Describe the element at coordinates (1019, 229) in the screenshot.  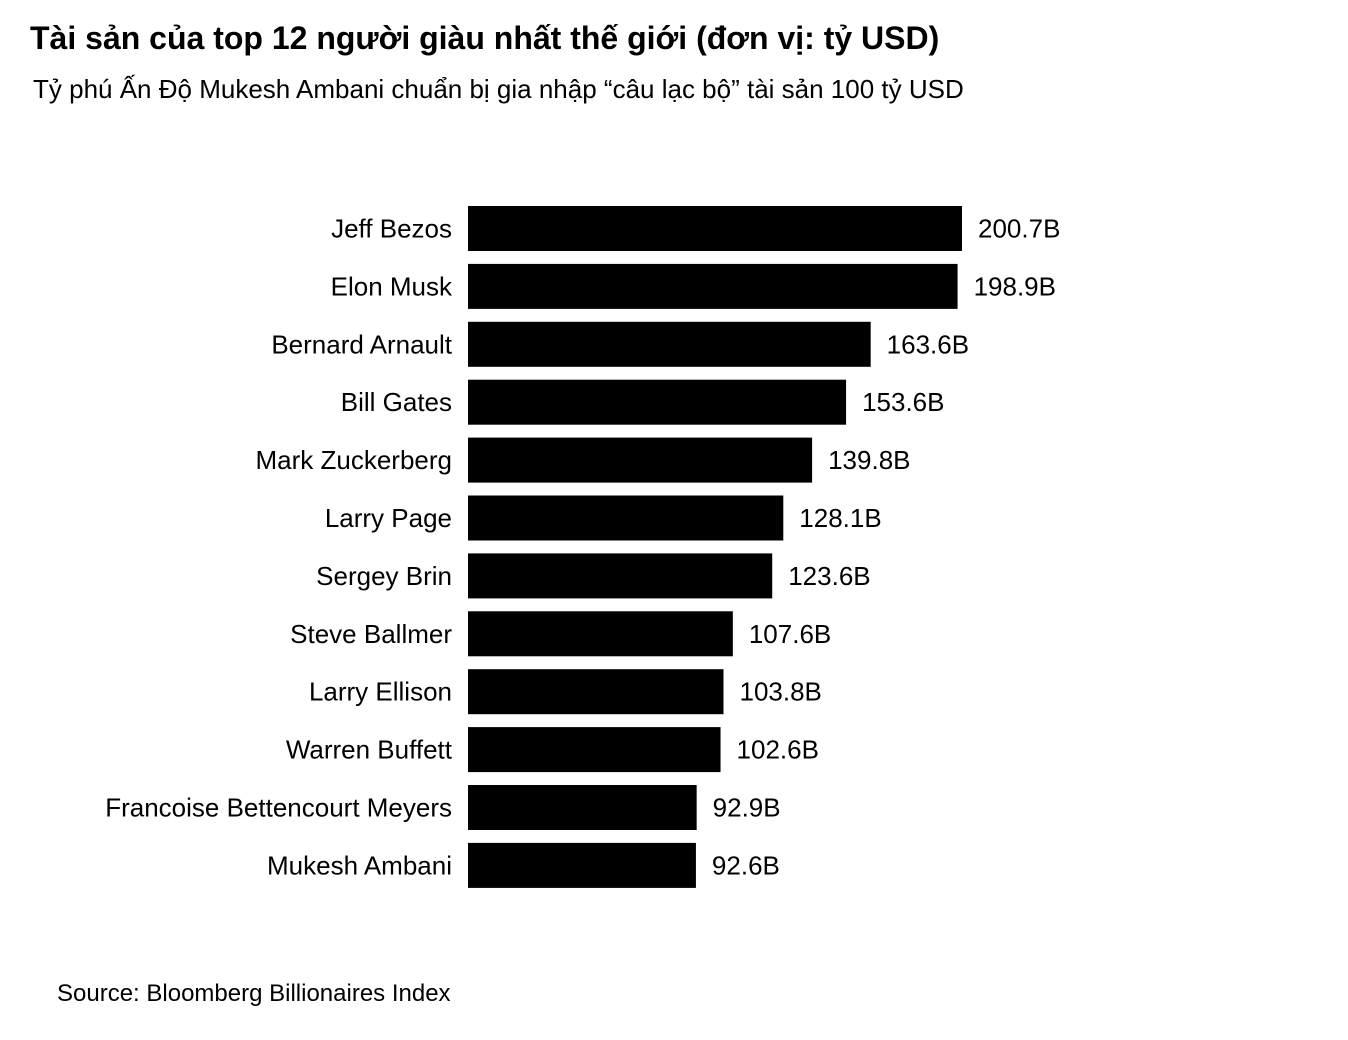
I see `value-label: 200.7B` at that location.